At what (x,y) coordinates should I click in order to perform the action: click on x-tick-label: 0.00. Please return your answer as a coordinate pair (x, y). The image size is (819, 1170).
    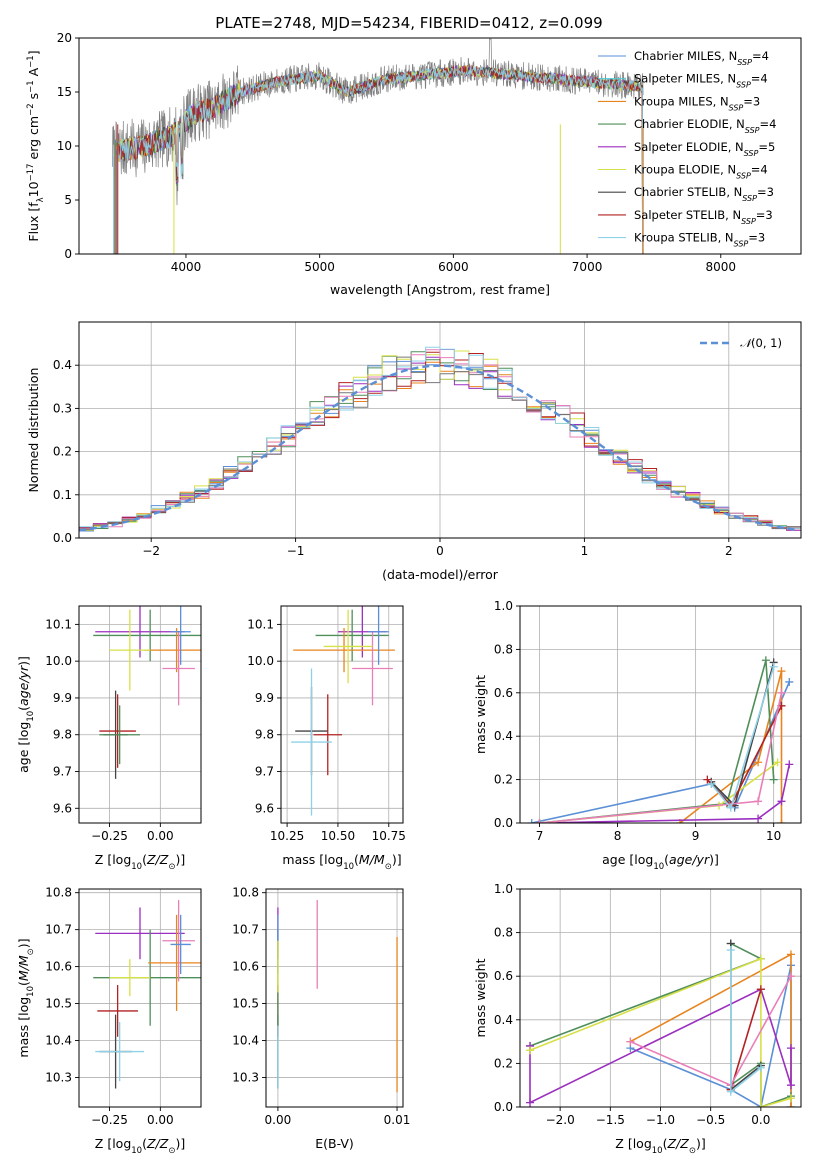
    Looking at the image, I should click on (160, 1120).